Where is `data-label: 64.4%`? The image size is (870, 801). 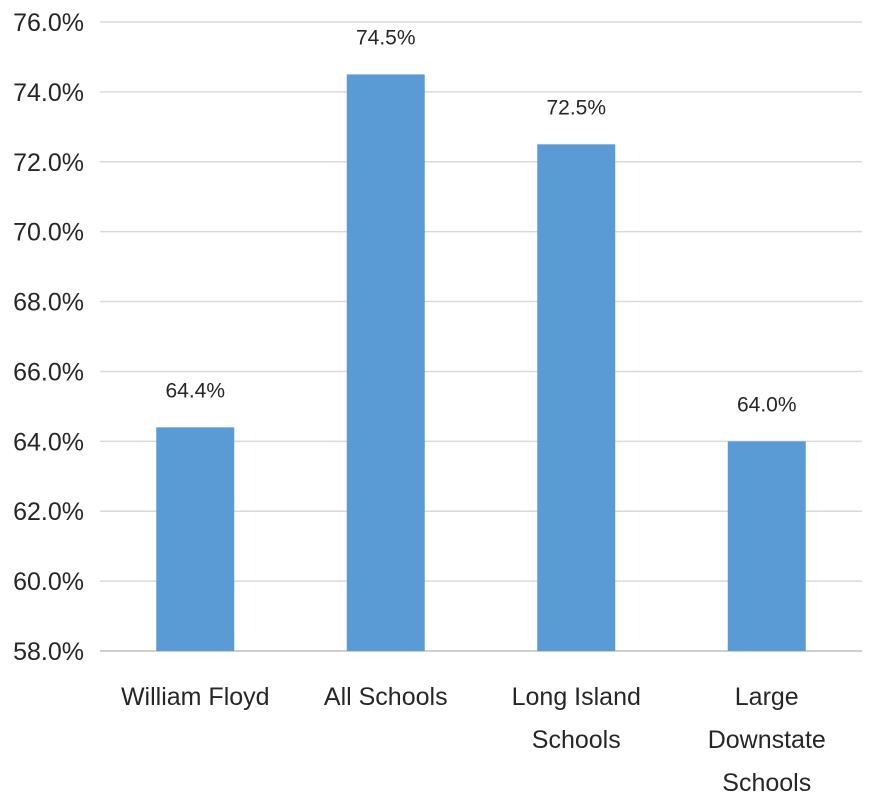
data-label: 64.4% is located at coordinates (195, 390).